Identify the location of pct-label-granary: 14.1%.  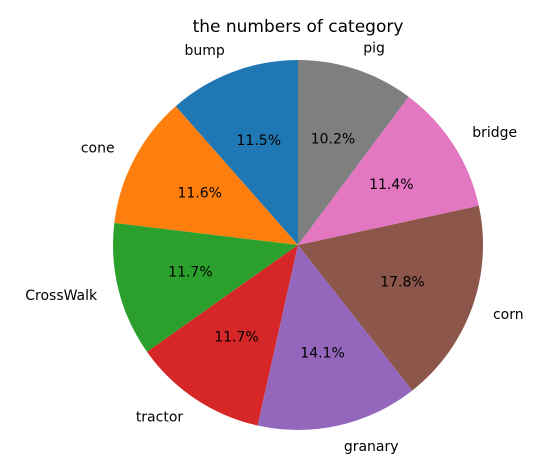
(322, 353).